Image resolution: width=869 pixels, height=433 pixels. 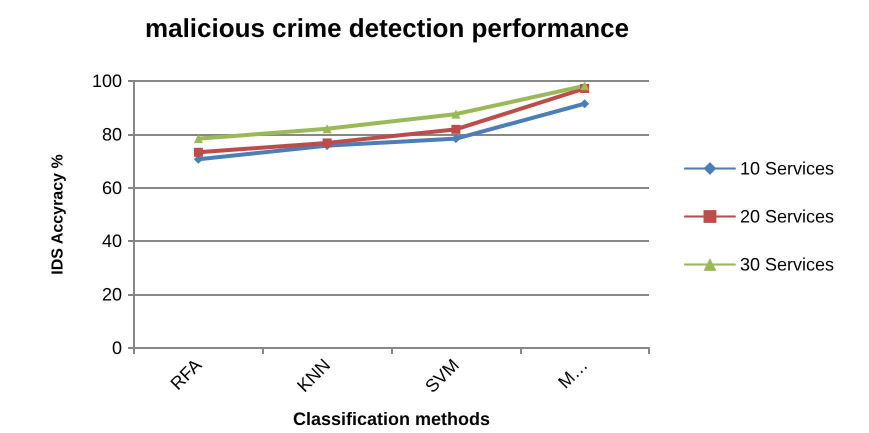 What do you see at coordinates (112, 134) in the screenshot?
I see `y-tick-label: 80` at bounding box center [112, 134].